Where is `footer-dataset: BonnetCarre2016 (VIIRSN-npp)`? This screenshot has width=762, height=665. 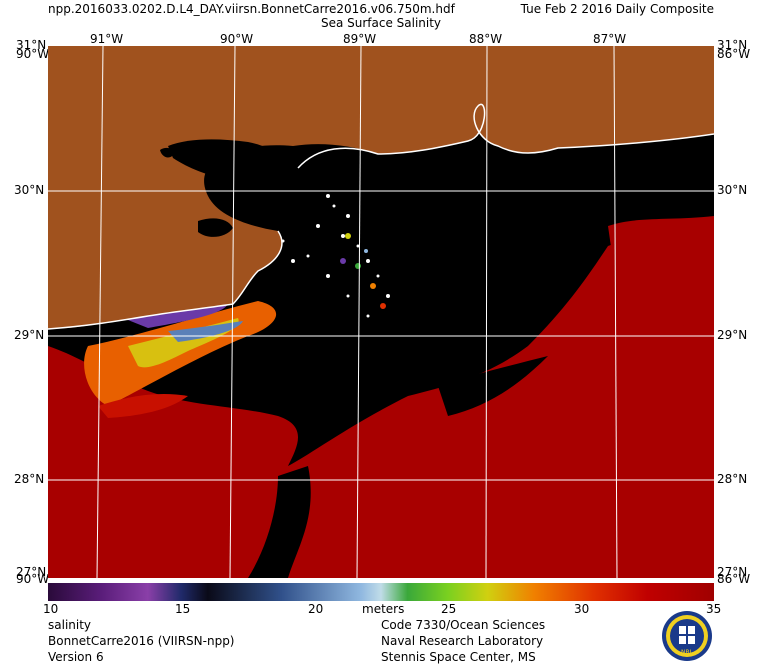
footer-dataset: BonnetCarre2016 (VIIRSN-npp) is located at coordinates (141, 641).